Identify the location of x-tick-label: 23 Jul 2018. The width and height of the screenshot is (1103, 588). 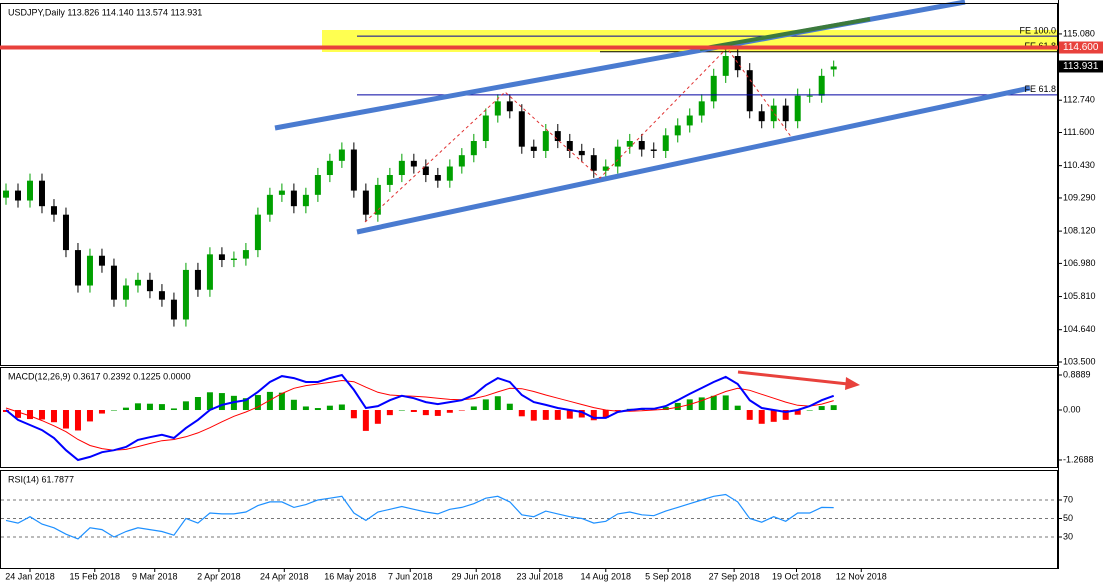
(540, 576).